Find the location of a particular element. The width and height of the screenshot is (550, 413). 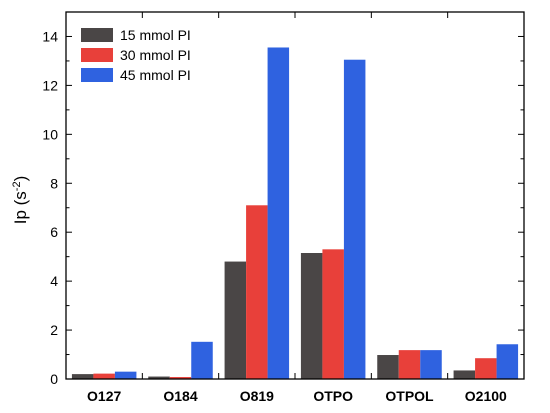

x-tick-label-o127: O127 is located at coordinates (104, 396).